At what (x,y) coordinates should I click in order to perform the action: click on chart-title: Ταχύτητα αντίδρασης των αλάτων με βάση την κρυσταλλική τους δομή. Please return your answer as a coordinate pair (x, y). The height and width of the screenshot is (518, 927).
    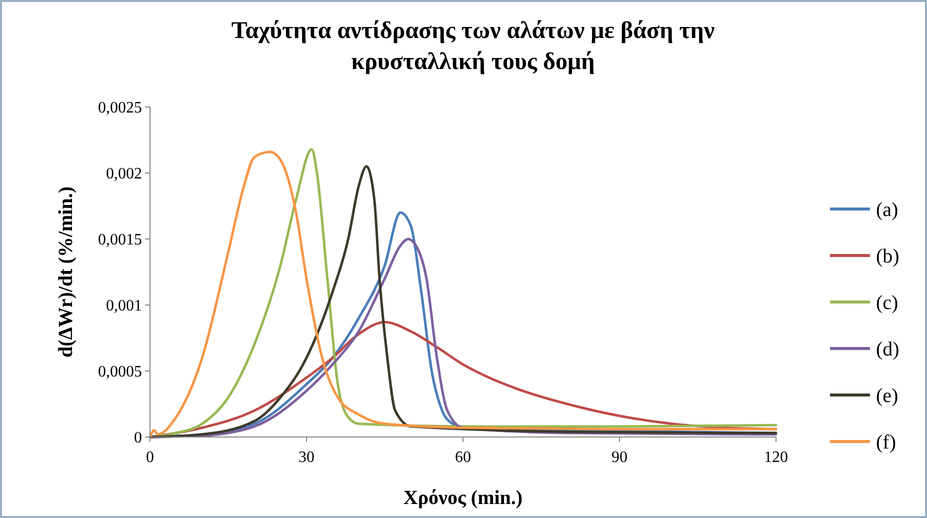
    Looking at the image, I should click on (473, 46).